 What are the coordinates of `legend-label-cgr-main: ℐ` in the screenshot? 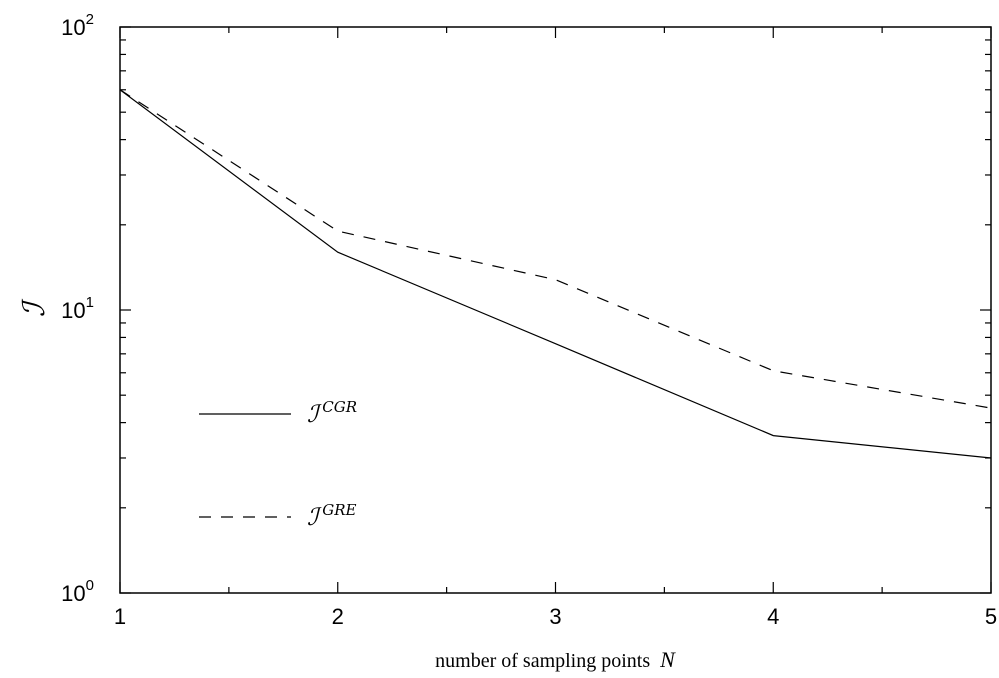 It's located at (314, 414).